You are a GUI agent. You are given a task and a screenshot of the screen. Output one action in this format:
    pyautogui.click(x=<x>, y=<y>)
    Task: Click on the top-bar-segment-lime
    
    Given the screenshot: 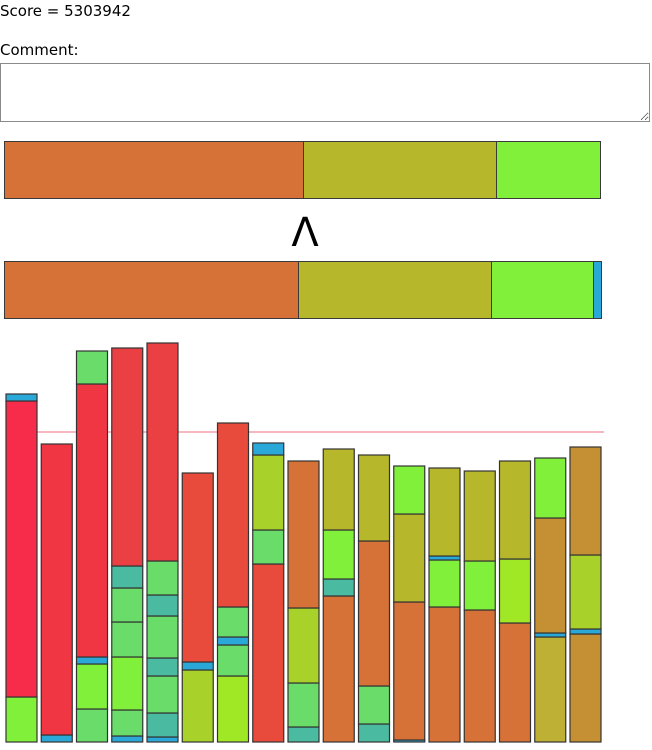 What is the action you would take?
    pyautogui.click(x=548, y=170)
    